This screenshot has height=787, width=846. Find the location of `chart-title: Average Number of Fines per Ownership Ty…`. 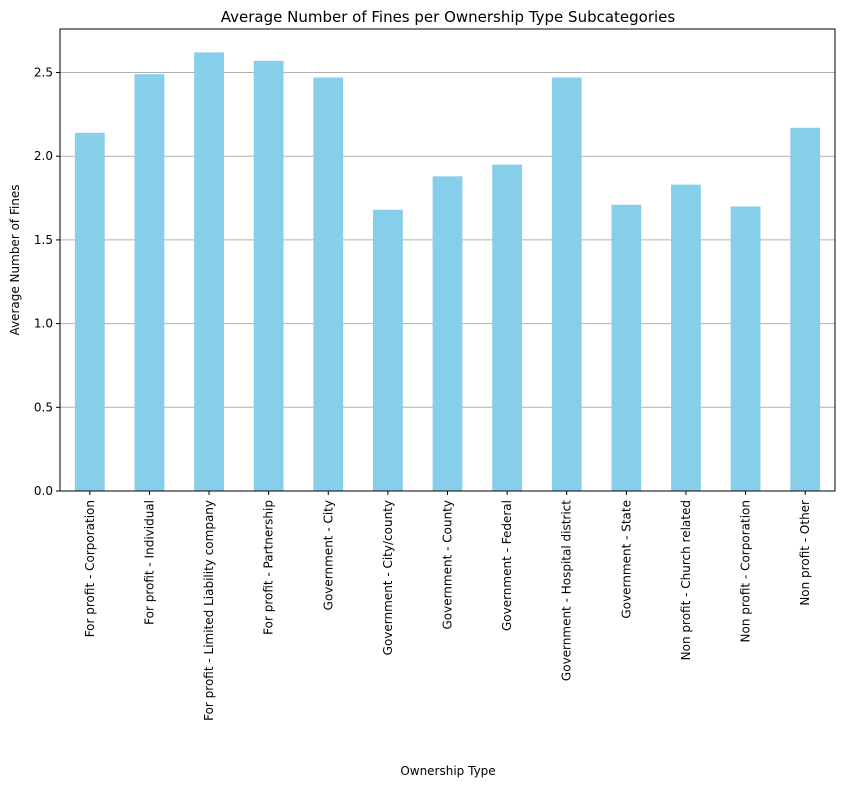

chart-title: Average Number of Fines per Ownership Ty… is located at coordinates (448, 17).